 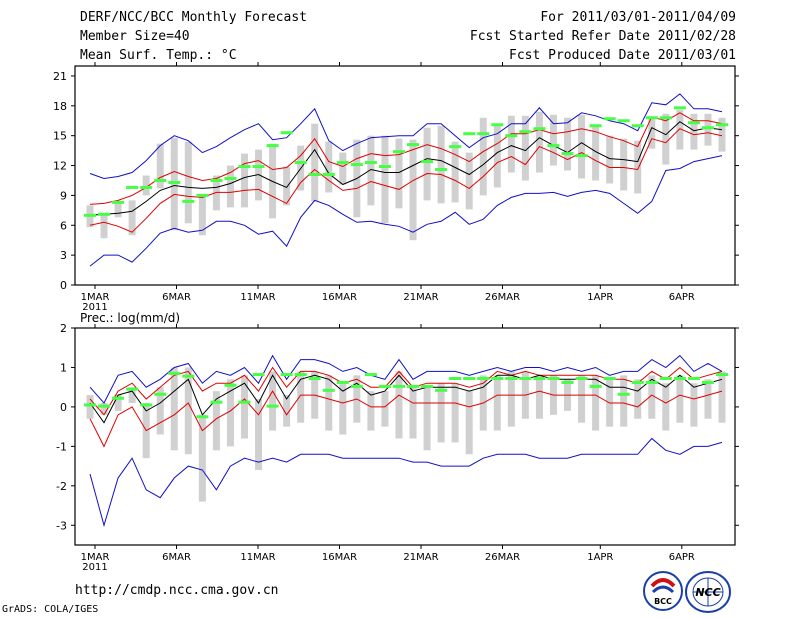 I want to click on variable-label: Mean Surf. Temp.: °C, so click(x=158, y=55).